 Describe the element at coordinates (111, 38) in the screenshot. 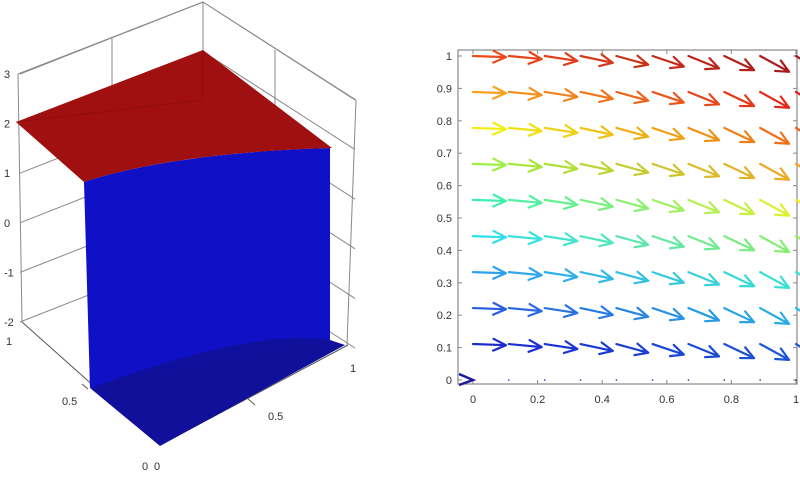

I see `z-grid-line` at that location.